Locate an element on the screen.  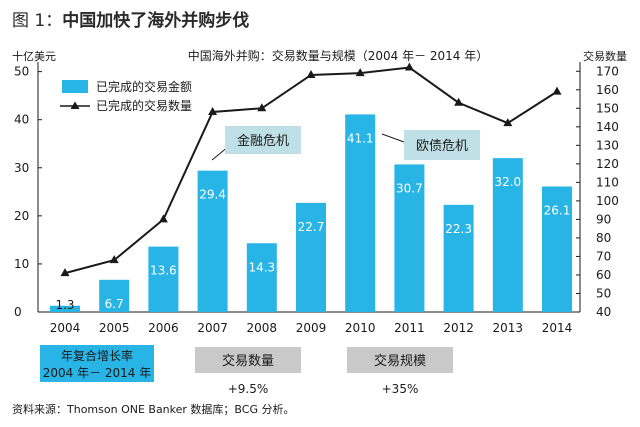
annotation-financial-crisis-text: 金融危机 is located at coordinates (263, 141).